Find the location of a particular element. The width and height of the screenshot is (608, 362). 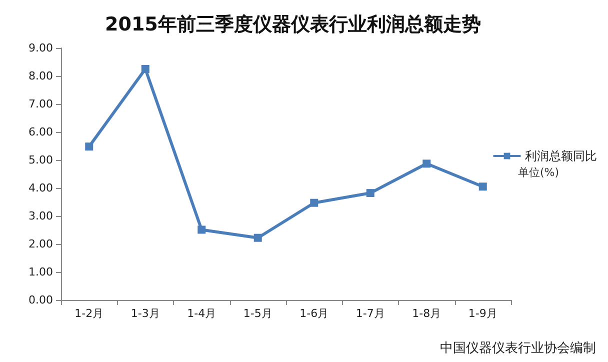

y-tick-label: 8.00 is located at coordinates (40, 76).